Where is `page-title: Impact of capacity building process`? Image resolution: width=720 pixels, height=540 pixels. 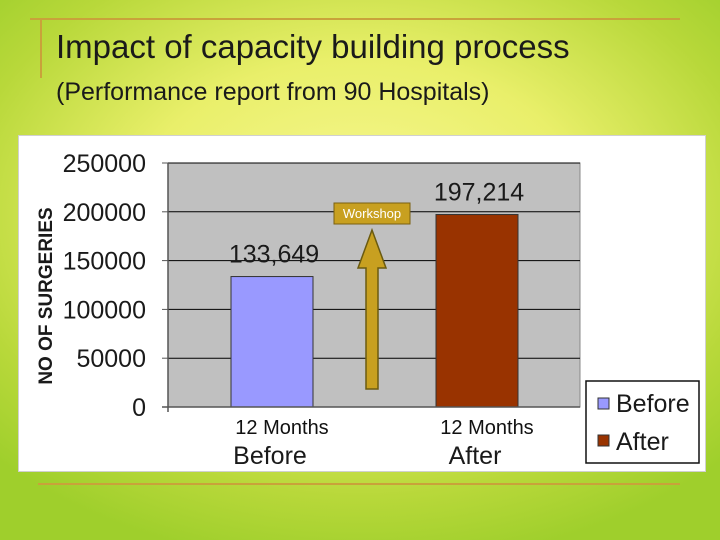 page-title: Impact of capacity building process is located at coordinates (313, 46).